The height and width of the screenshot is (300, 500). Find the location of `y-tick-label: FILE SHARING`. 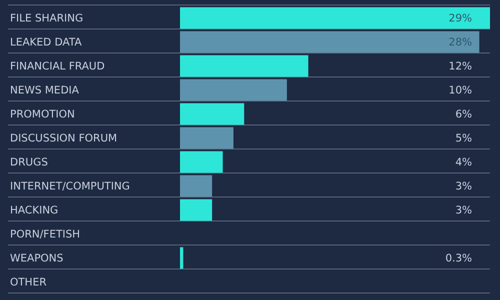

y-tick-label: FILE SHARING is located at coordinates (47, 18).